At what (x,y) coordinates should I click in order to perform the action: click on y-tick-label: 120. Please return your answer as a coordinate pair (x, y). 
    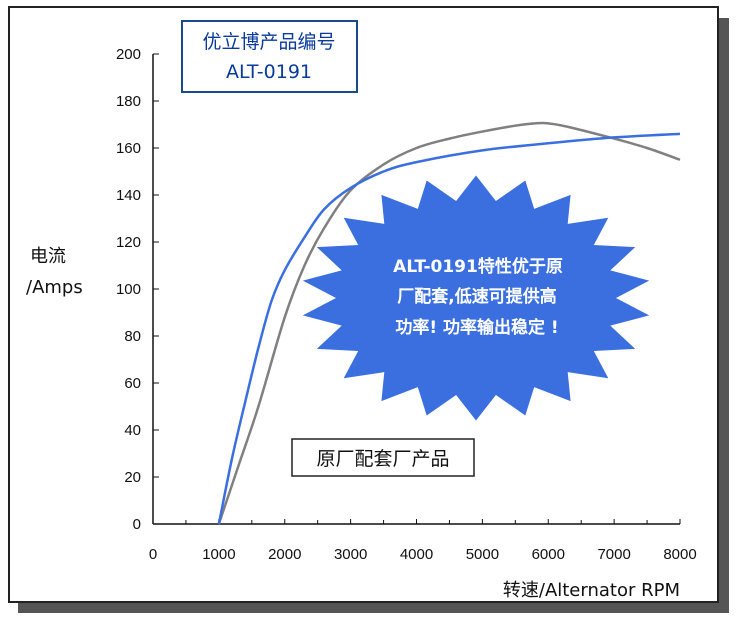
    Looking at the image, I should click on (128, 242).